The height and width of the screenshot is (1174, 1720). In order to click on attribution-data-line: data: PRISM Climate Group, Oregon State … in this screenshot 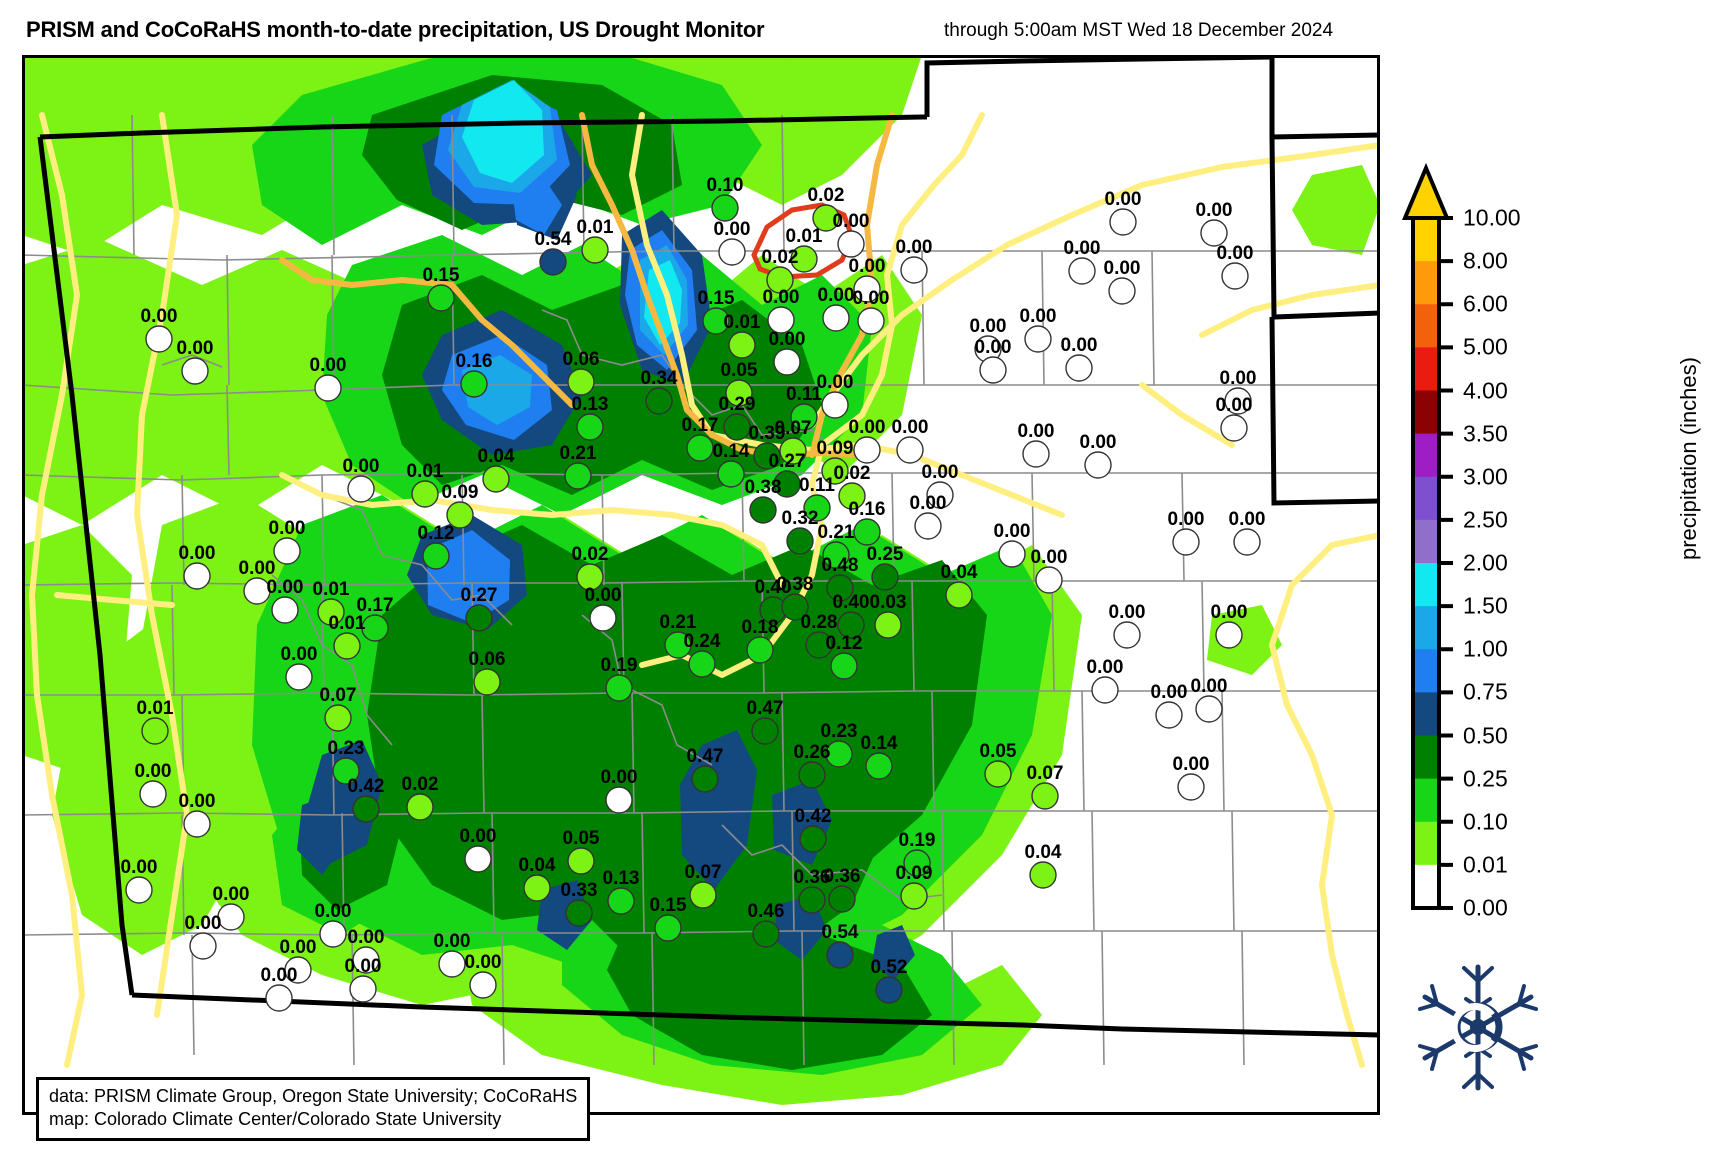, I will do `click(313, 1096)`.